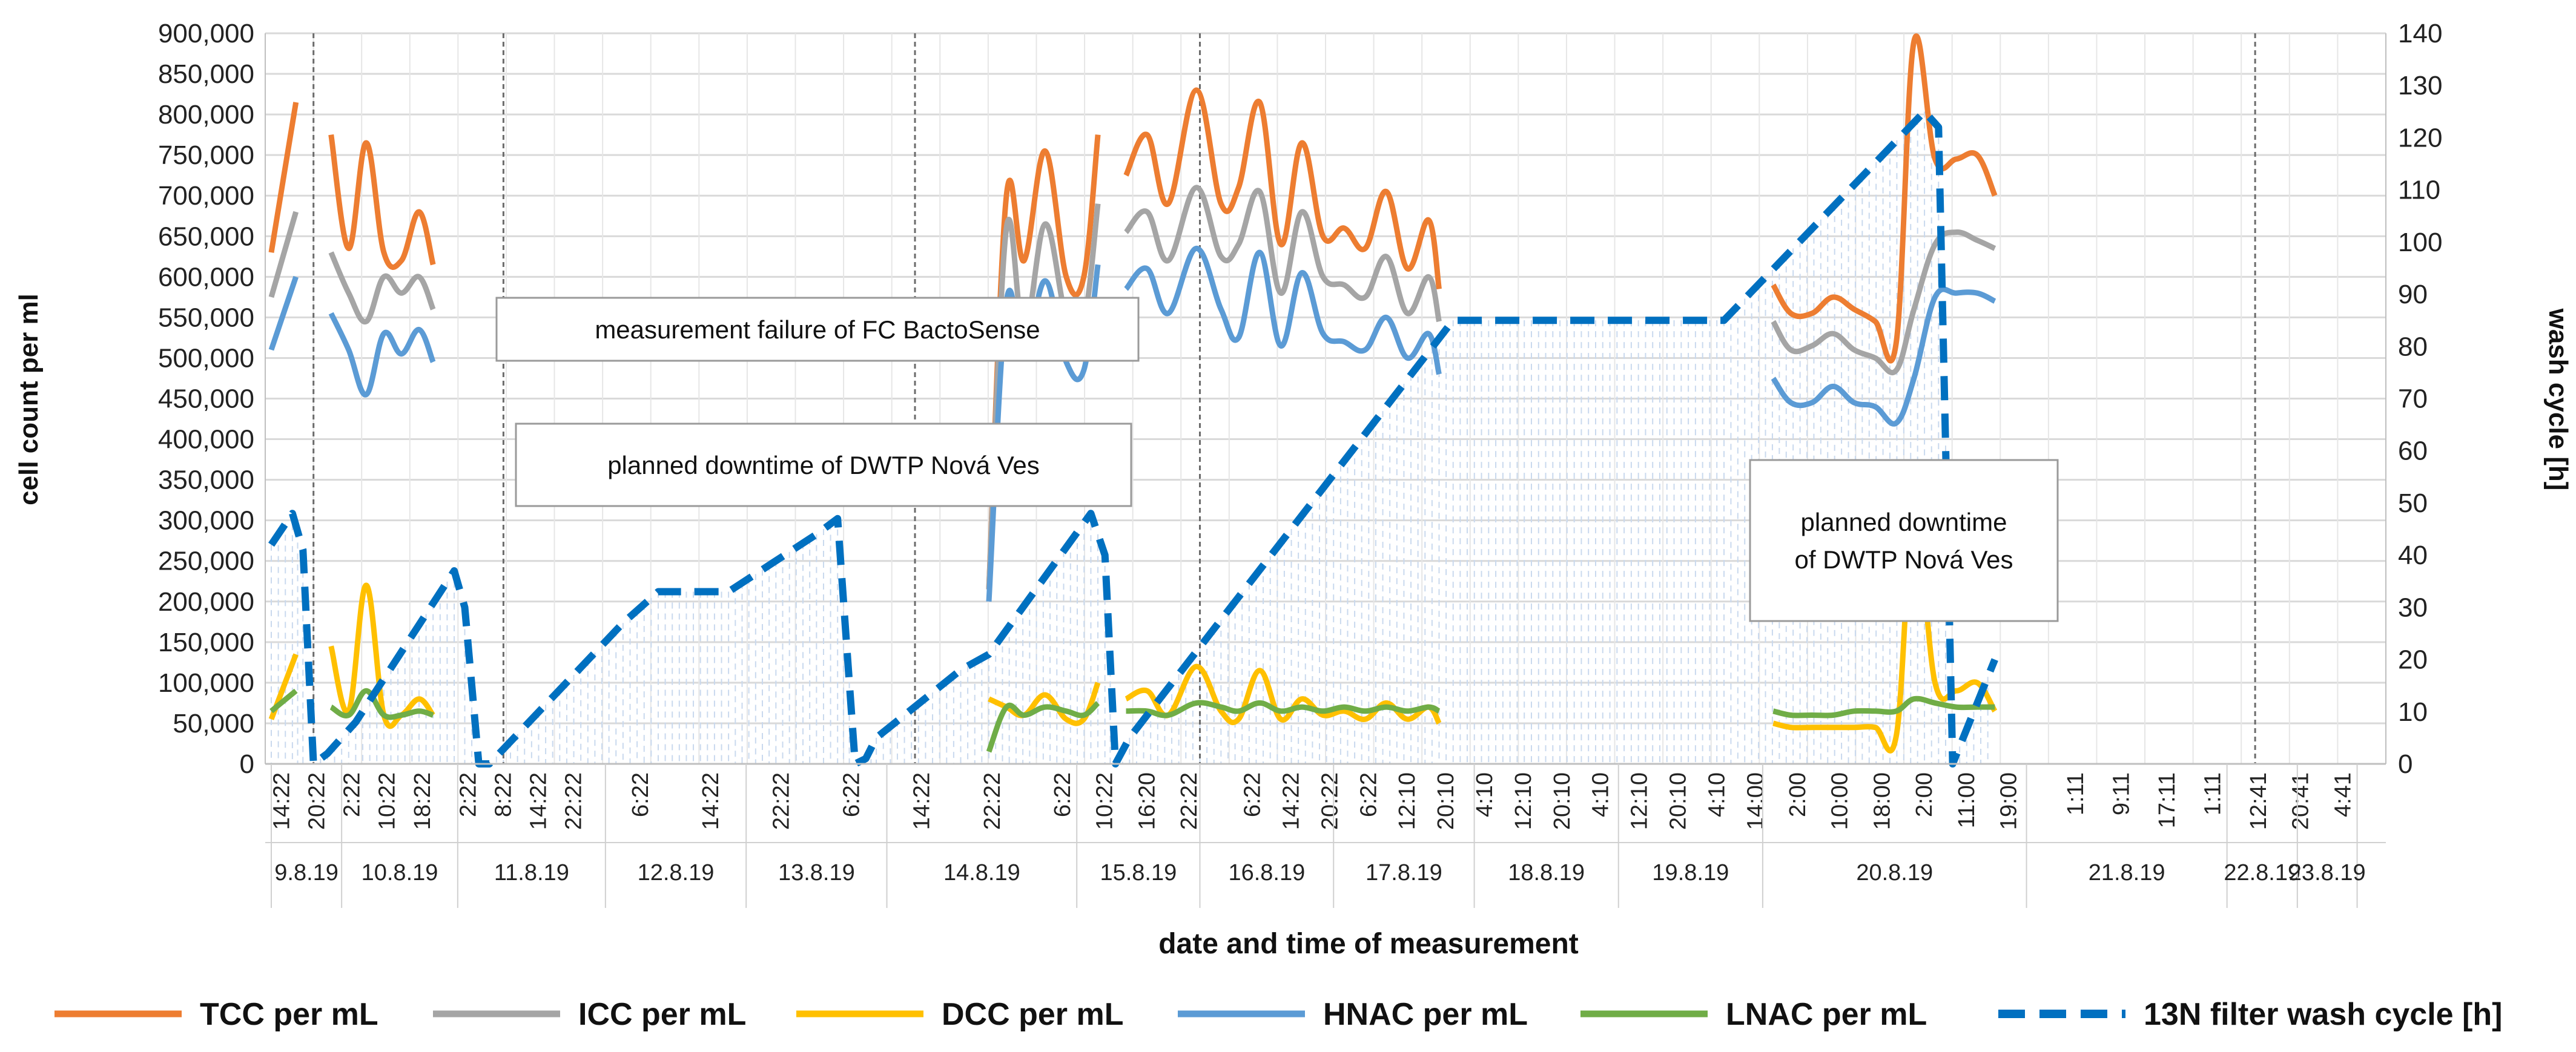 The width and height of the screenshot is (2576, 1052). I want to click on date-label: 13.8.19, so click(816, 873).